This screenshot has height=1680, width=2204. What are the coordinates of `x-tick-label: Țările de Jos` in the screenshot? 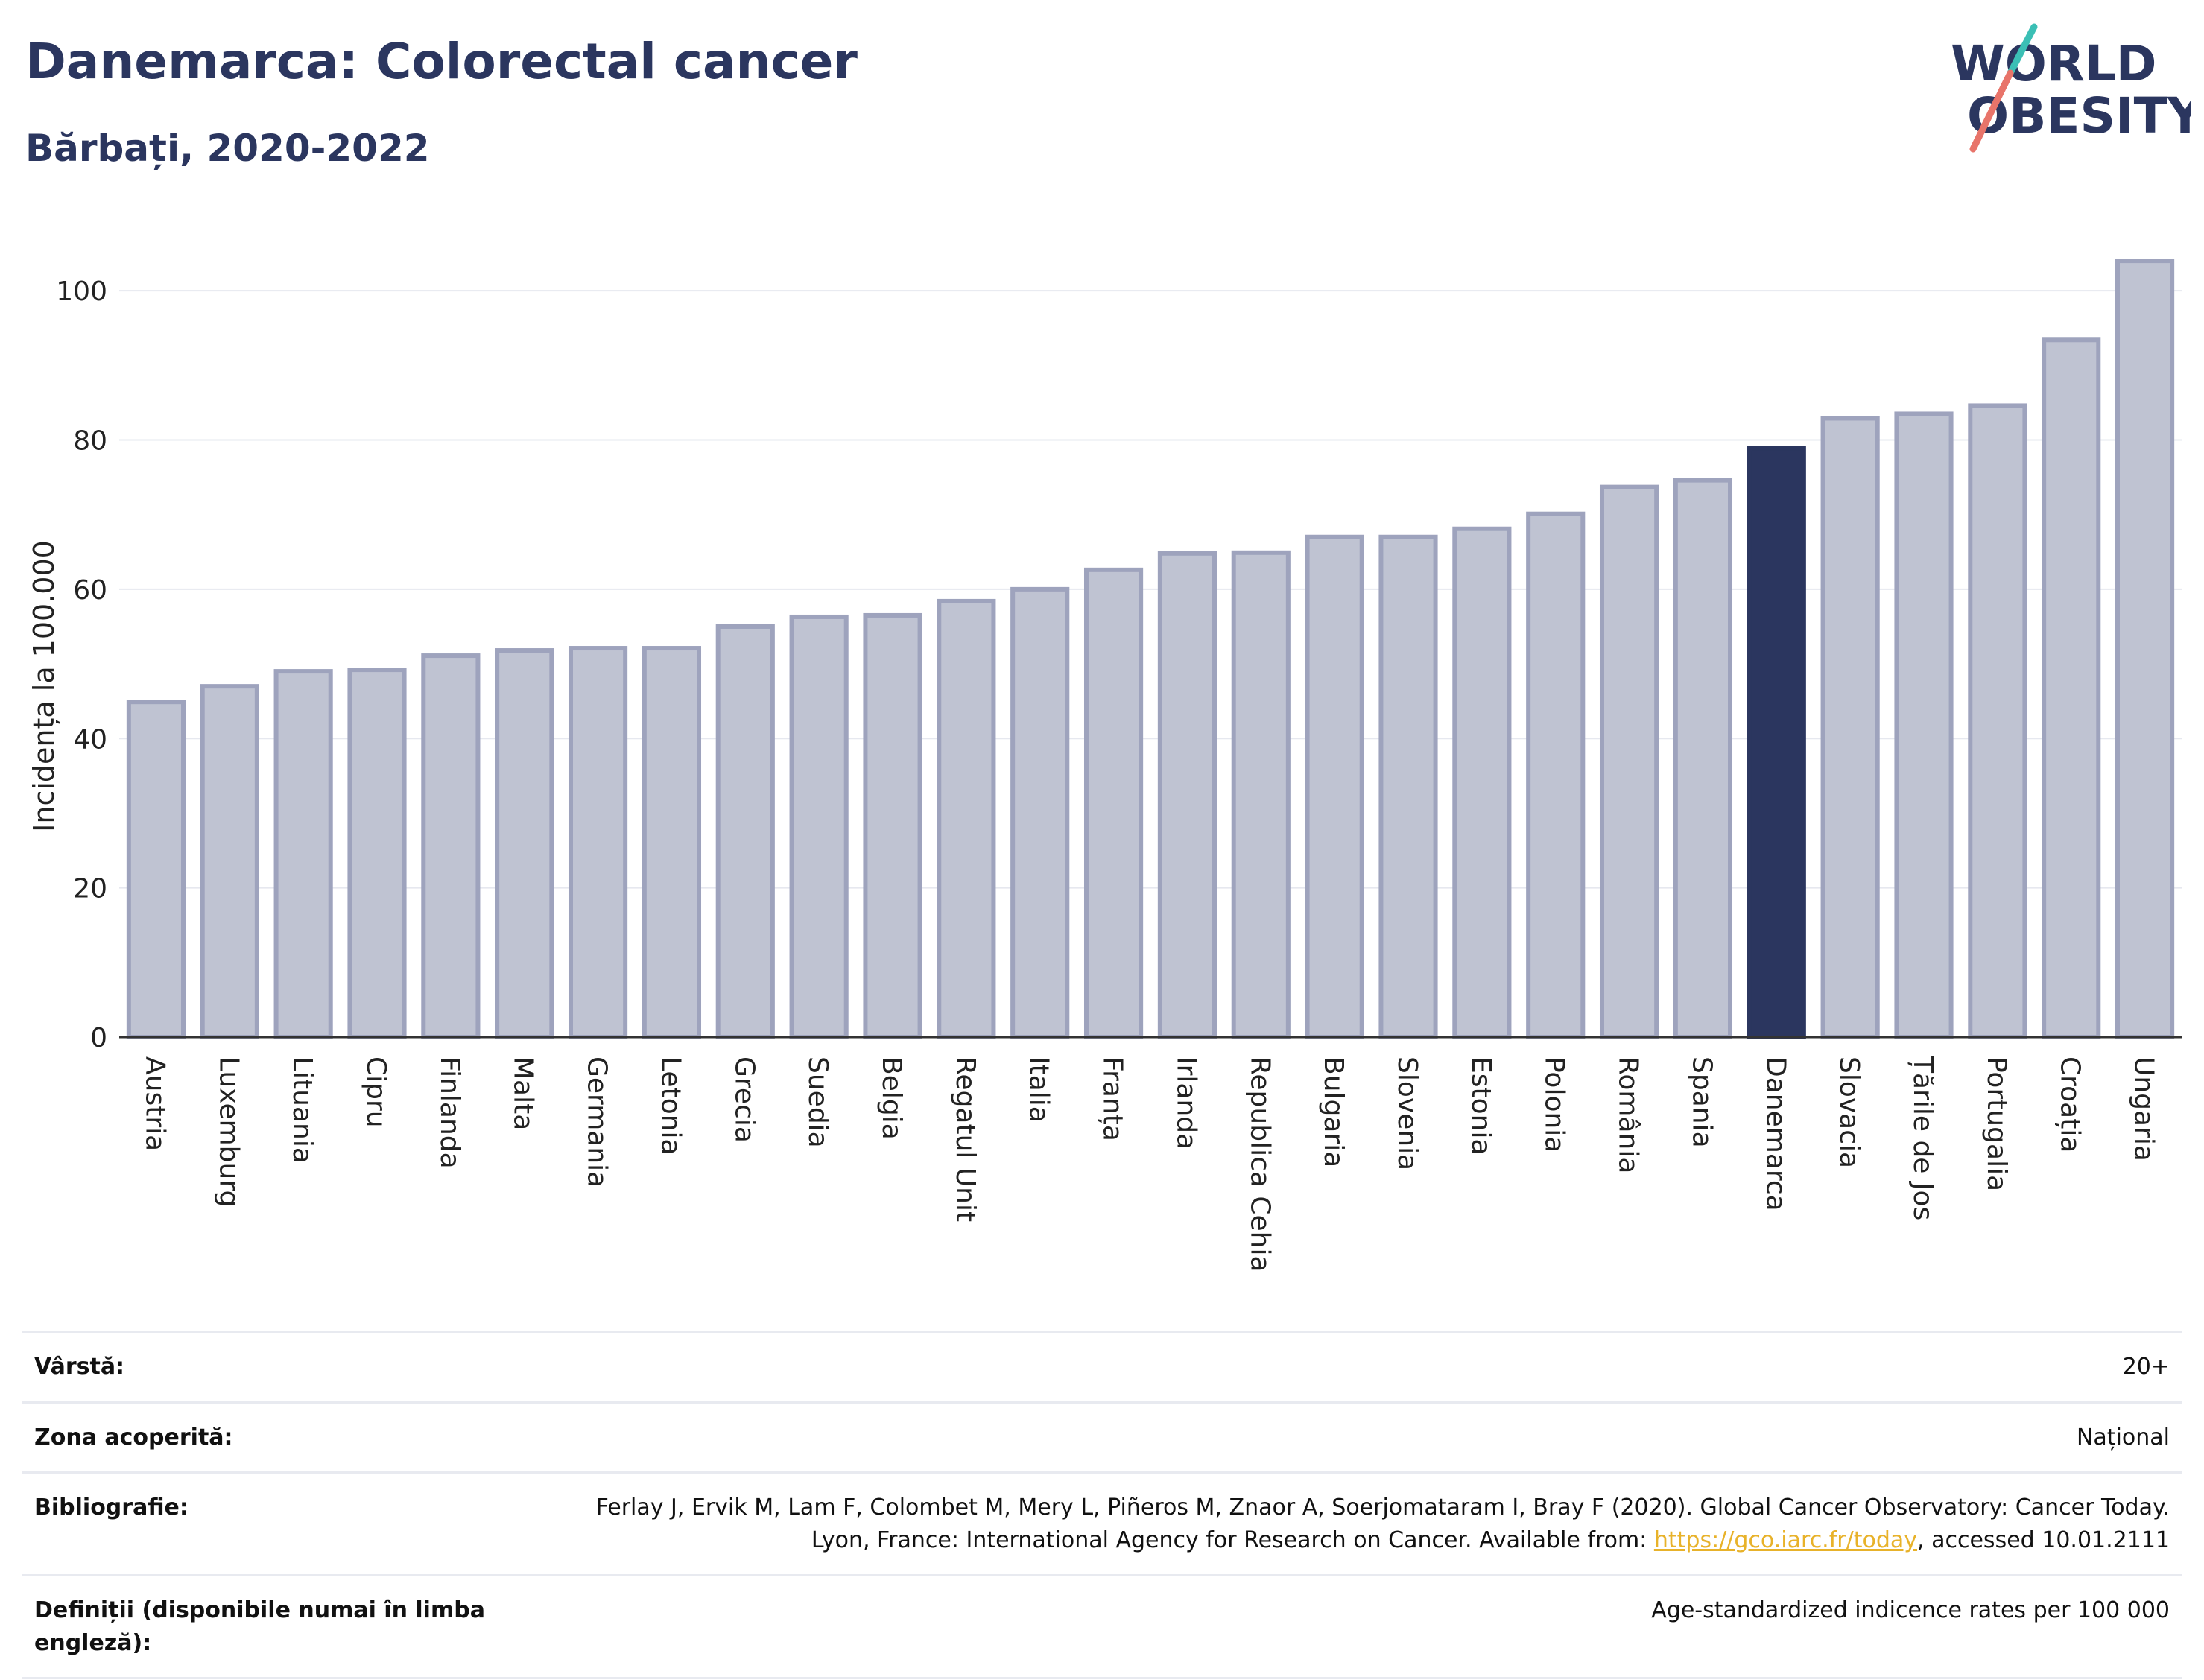 It's located at (1922, 1138).